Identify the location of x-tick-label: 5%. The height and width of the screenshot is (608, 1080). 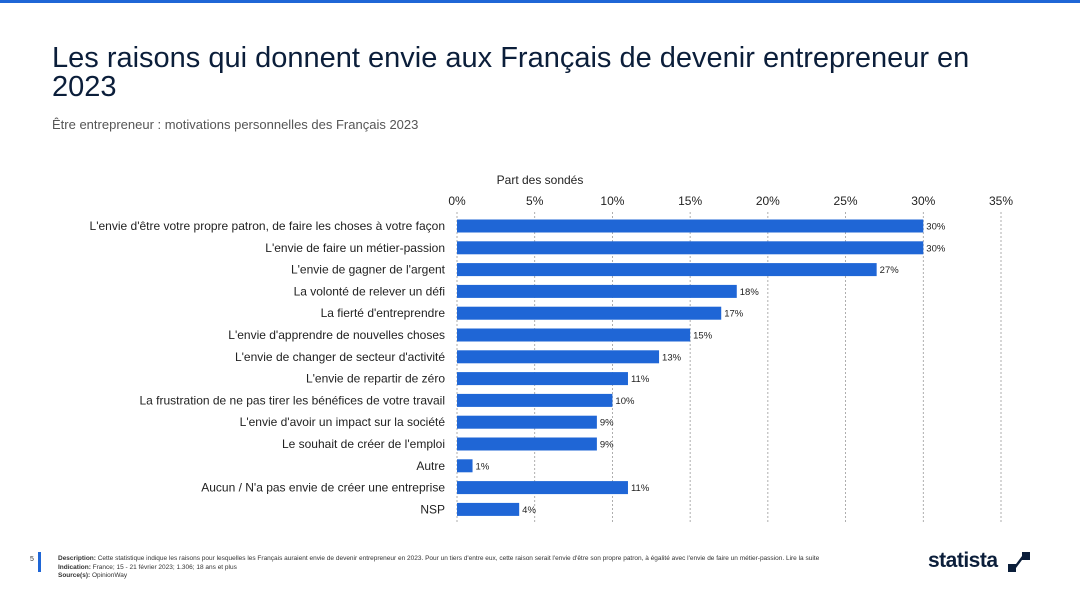
(535, 201).